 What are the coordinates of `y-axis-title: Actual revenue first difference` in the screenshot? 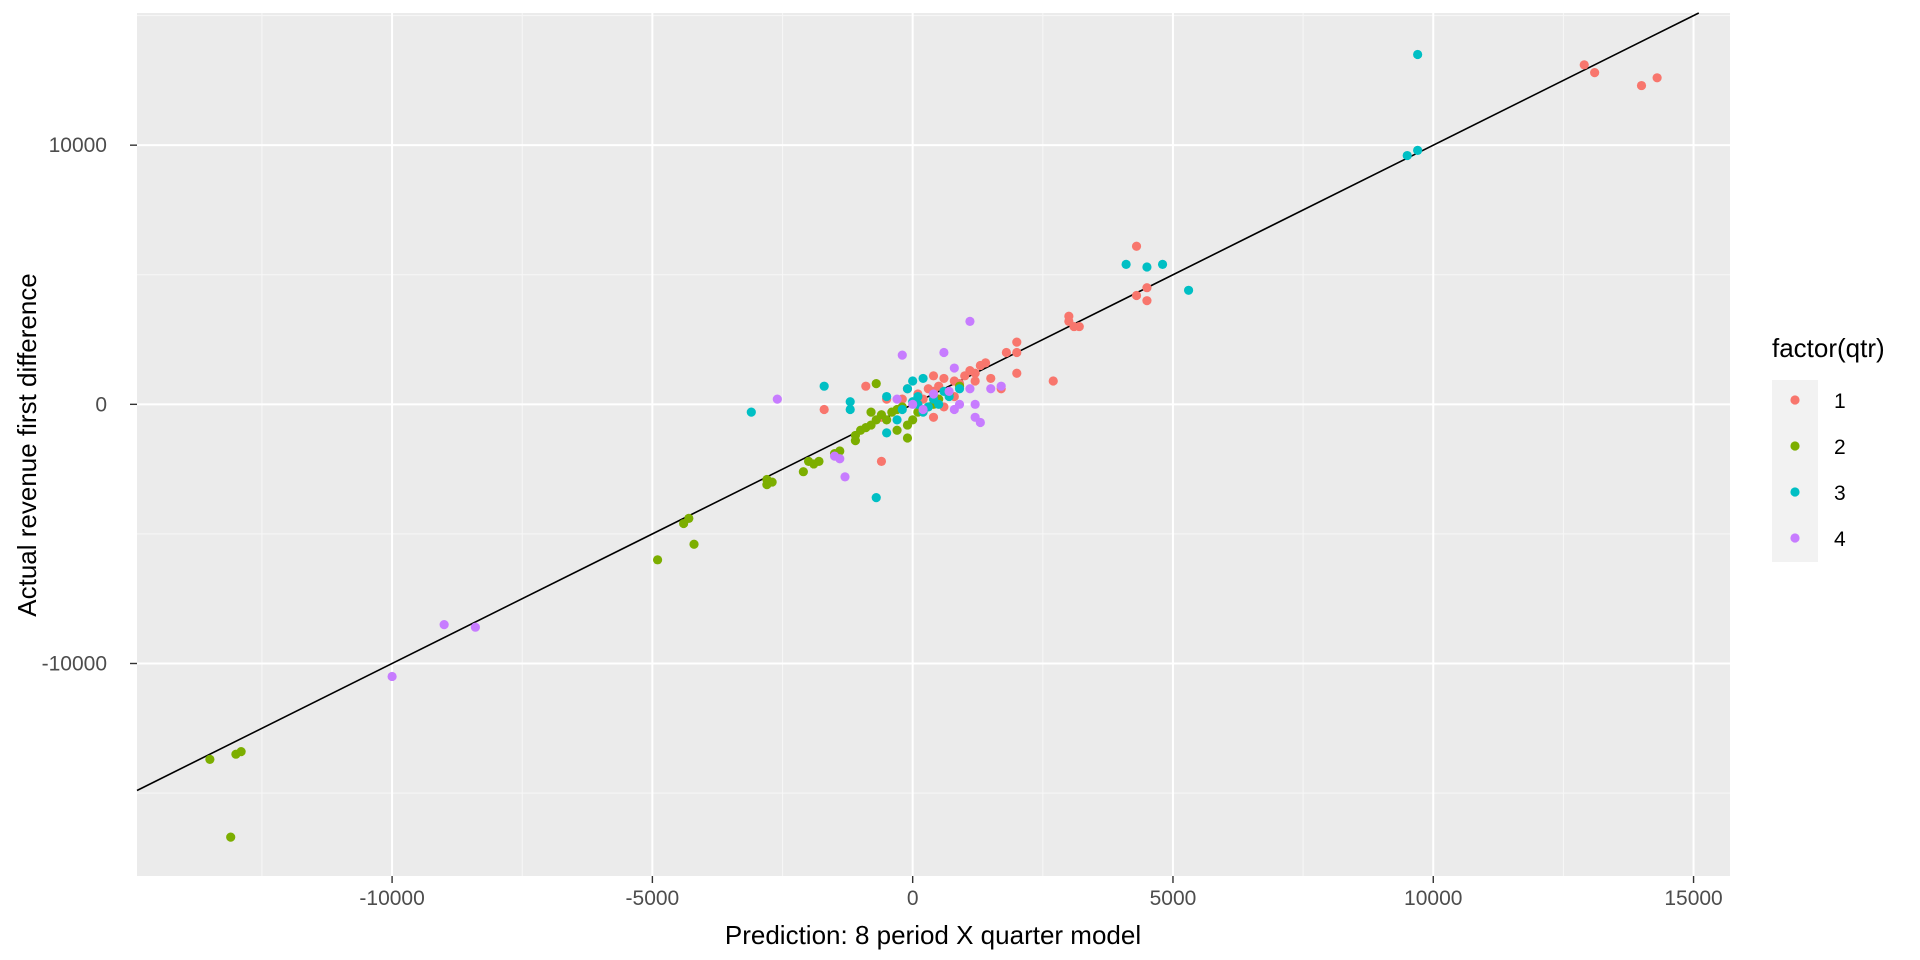 It's located at (27, 444).